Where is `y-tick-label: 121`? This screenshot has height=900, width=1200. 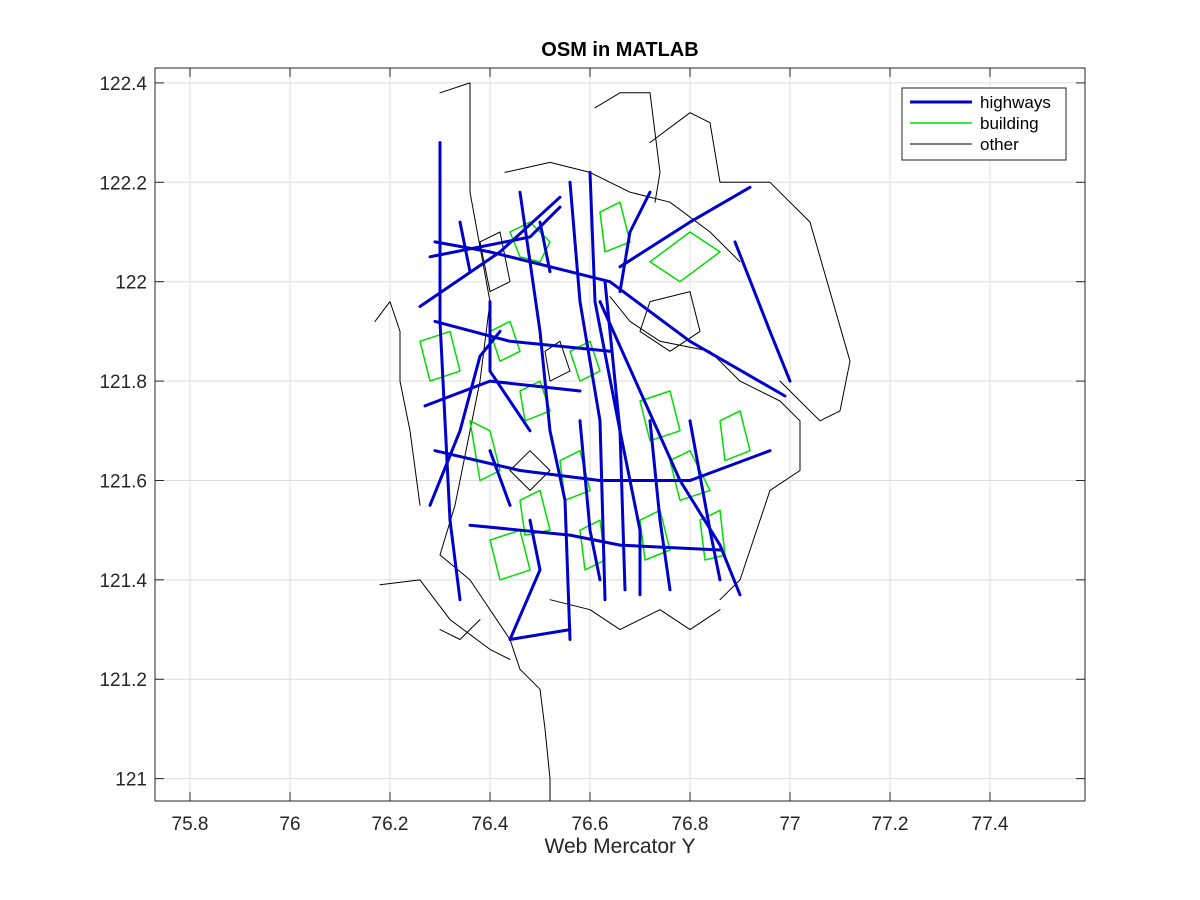
y-tick-label: 121 is located at coordinates (131, 780).